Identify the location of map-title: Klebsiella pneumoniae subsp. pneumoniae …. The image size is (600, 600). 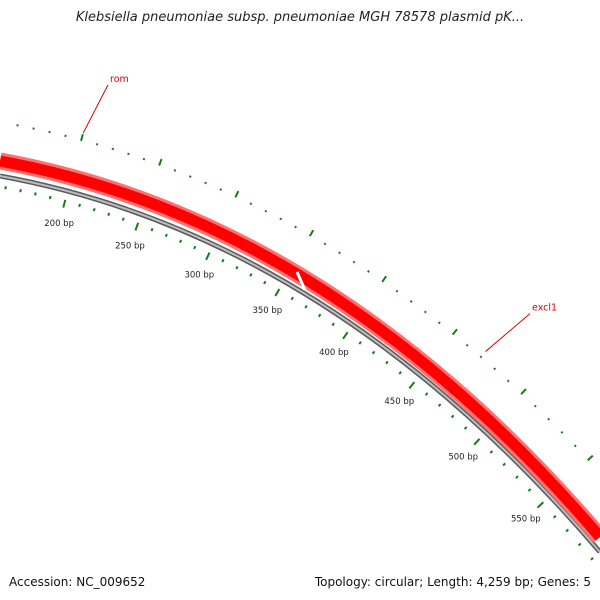
(300, 17).